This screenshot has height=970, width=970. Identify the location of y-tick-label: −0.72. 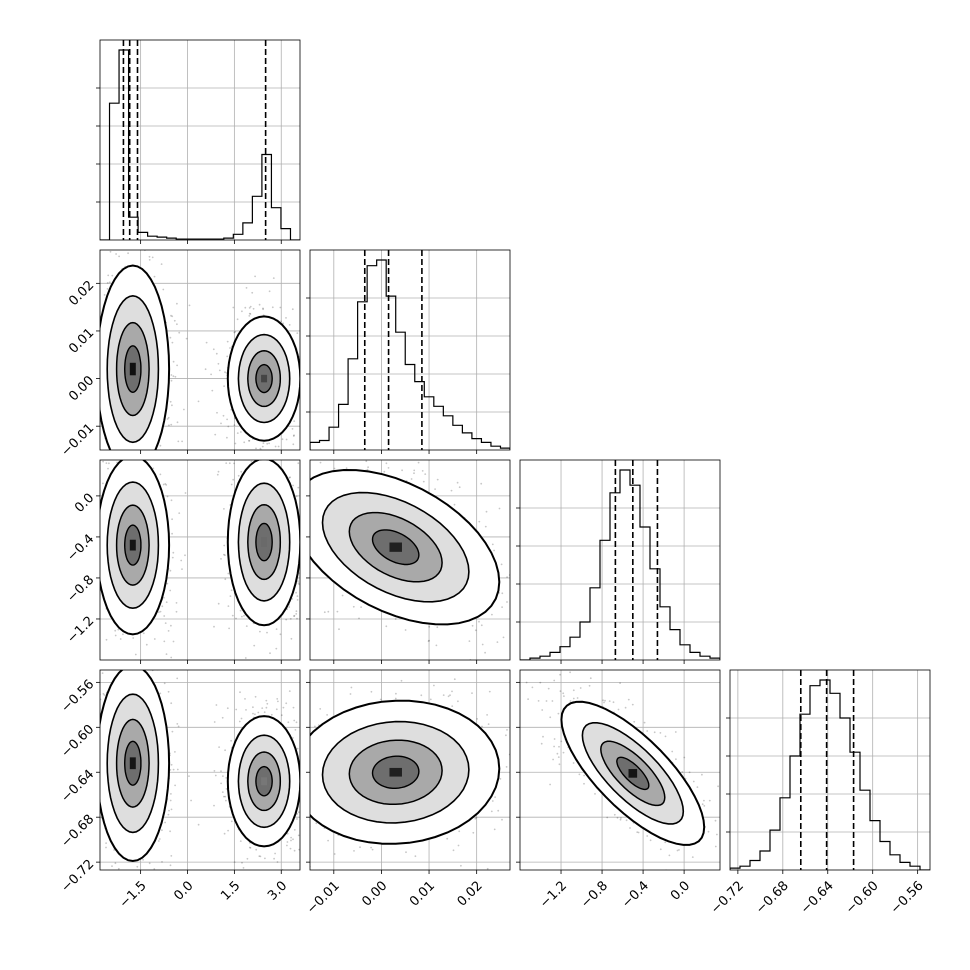
(78, 876).